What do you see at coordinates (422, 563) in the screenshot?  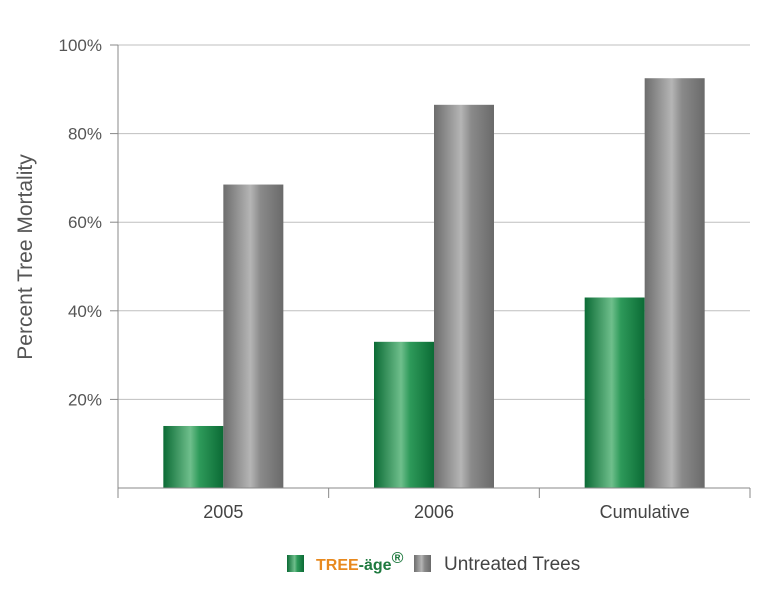 I see `legend-swatch-untreated` at bounding box center [422, 563].